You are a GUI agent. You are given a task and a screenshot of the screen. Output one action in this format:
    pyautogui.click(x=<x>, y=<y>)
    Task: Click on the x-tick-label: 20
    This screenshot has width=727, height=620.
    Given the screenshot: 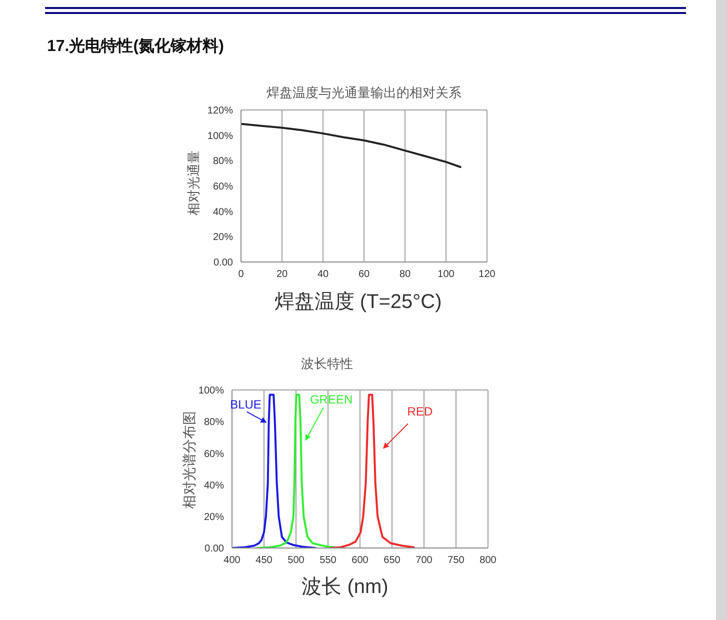 What is the action you would take?
    pyautogui.click(x=282, y=274)
    